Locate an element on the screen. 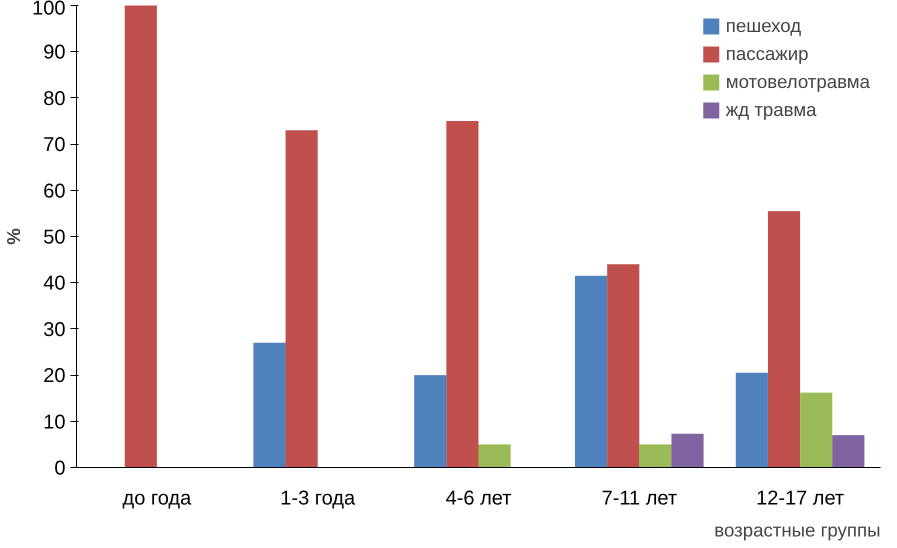  x-tick-label: 1-3 года is located at coordinates (318, 499).